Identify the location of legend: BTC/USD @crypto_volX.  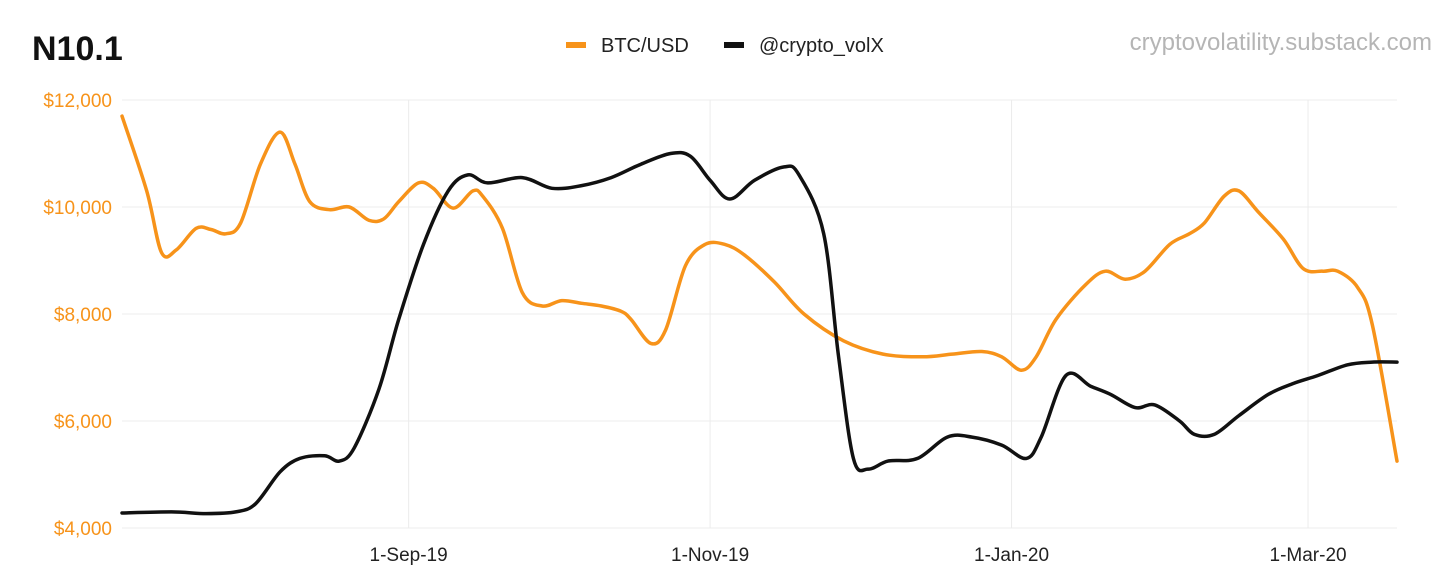
(725, 46).